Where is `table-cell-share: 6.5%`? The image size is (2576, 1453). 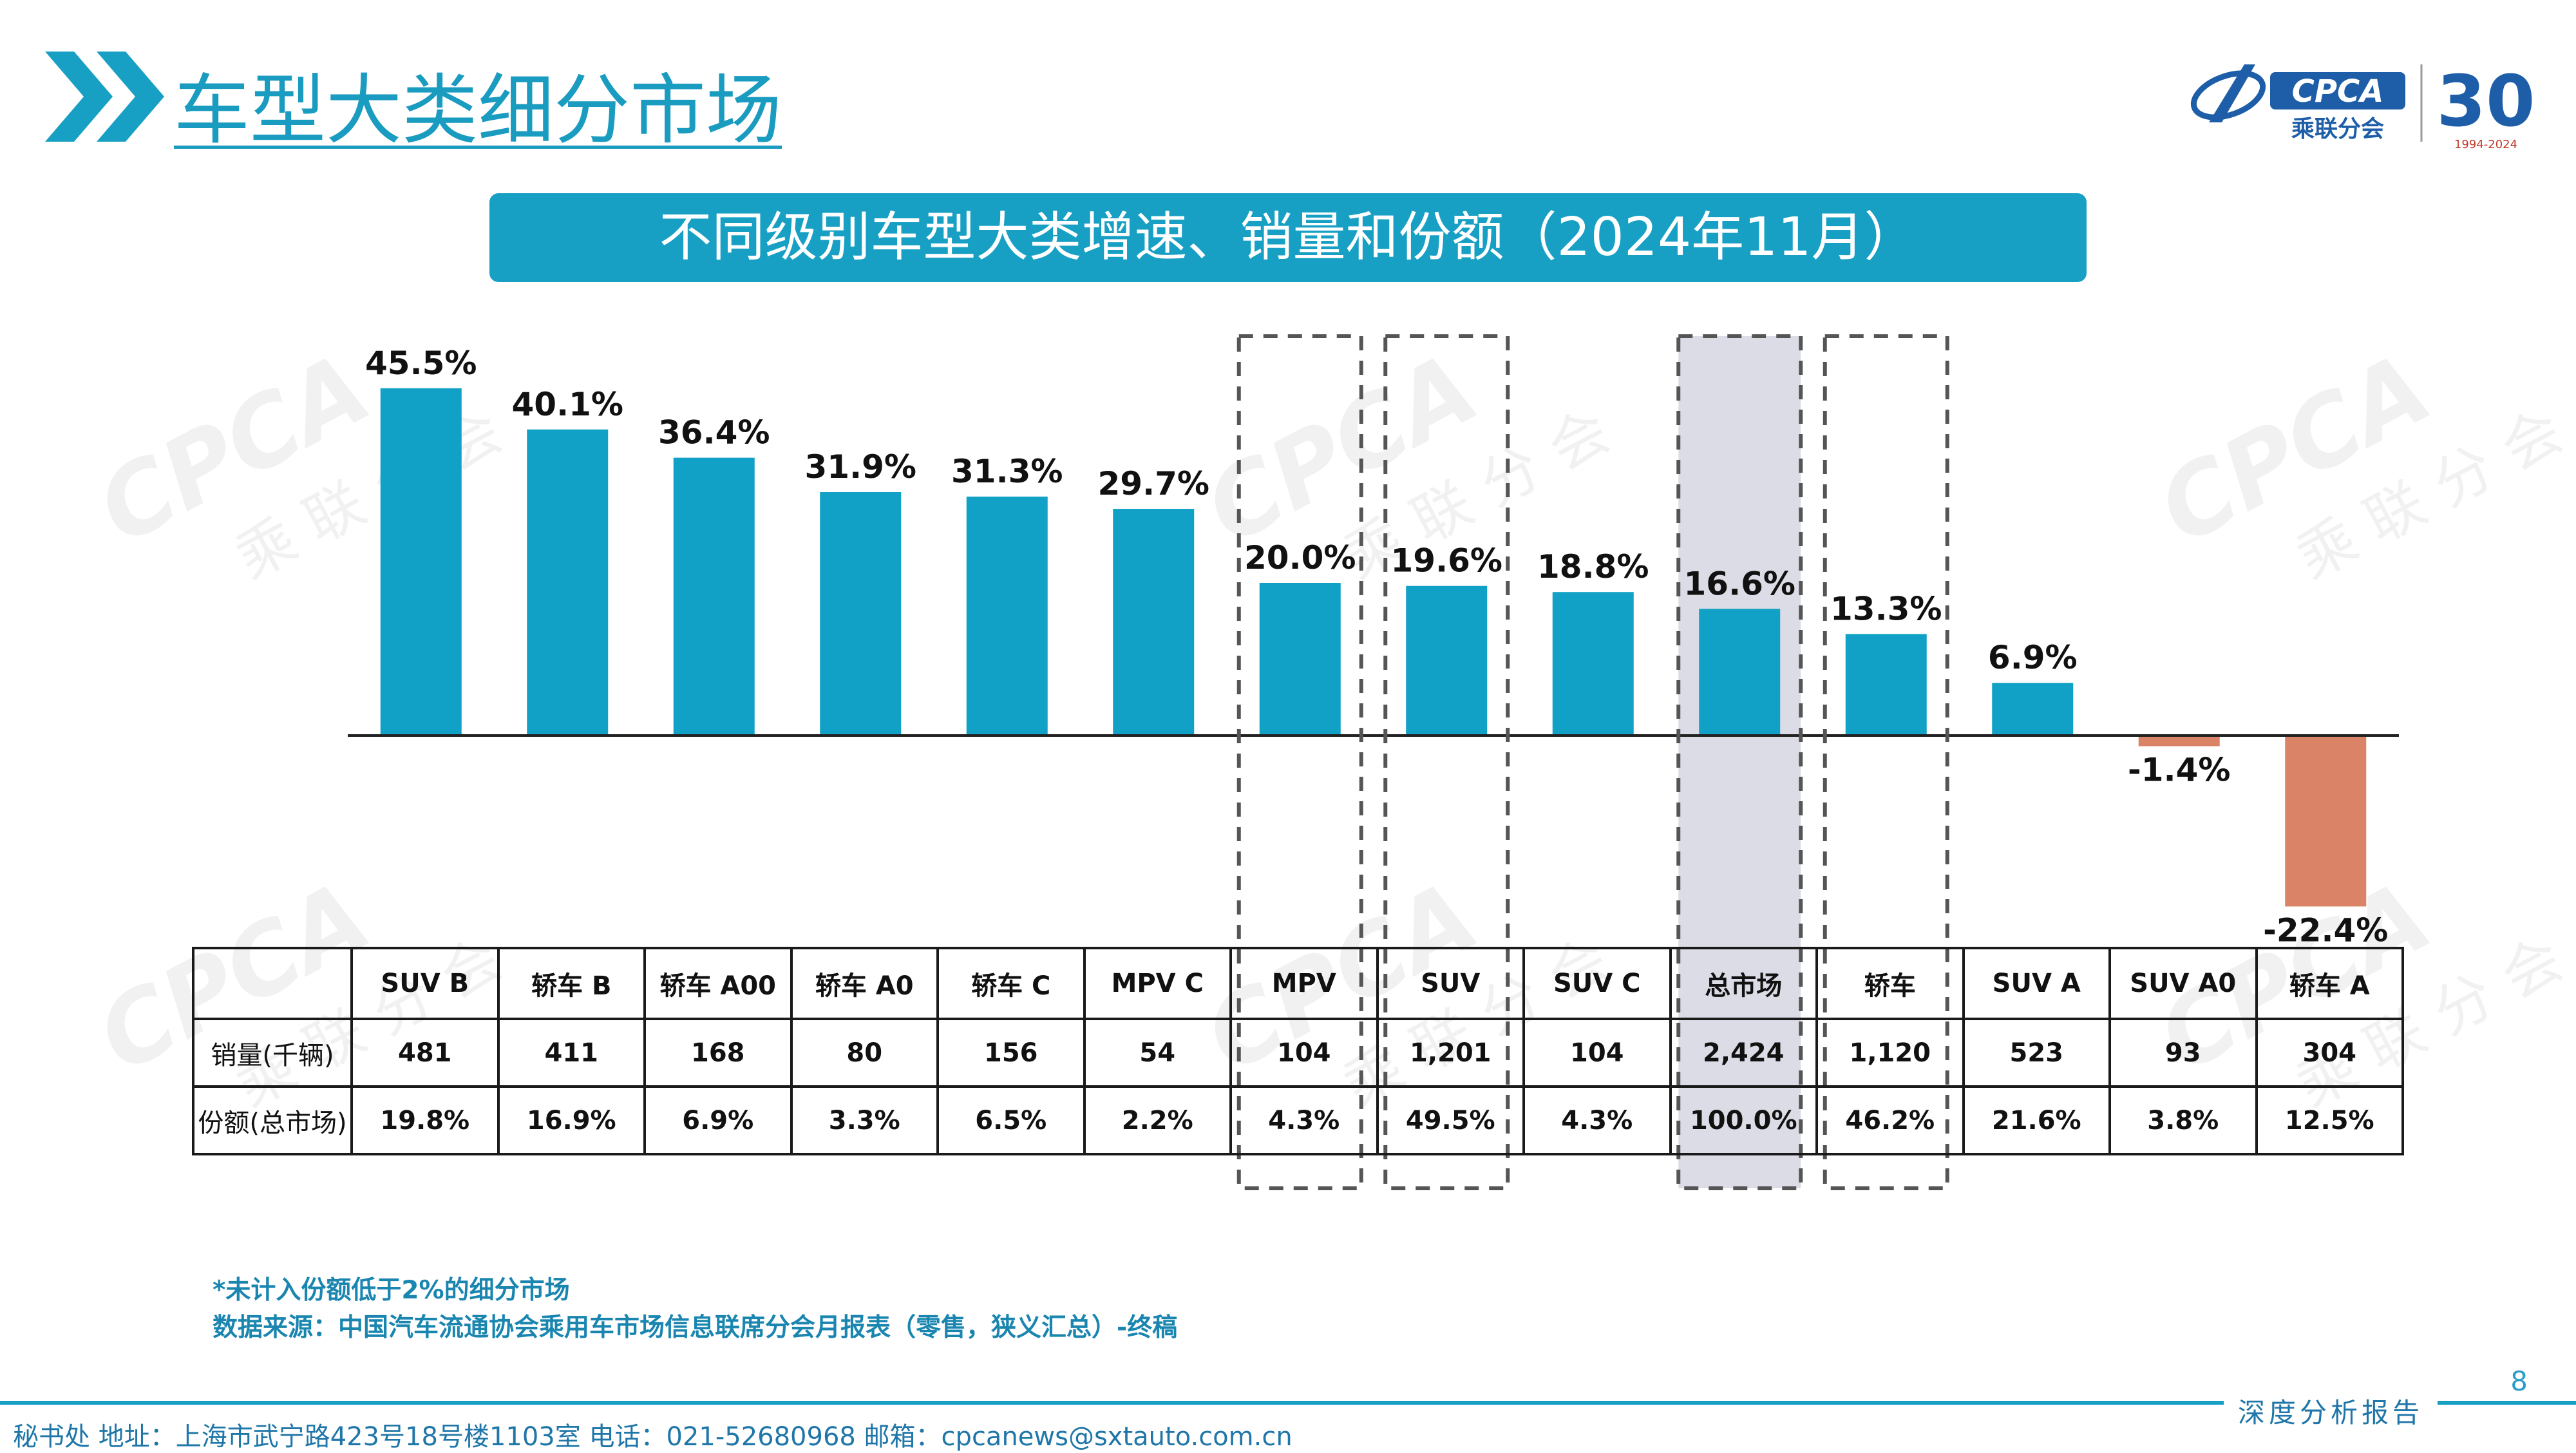 table-cell-share: 6.5% is located at coordinates (1011, 1120).